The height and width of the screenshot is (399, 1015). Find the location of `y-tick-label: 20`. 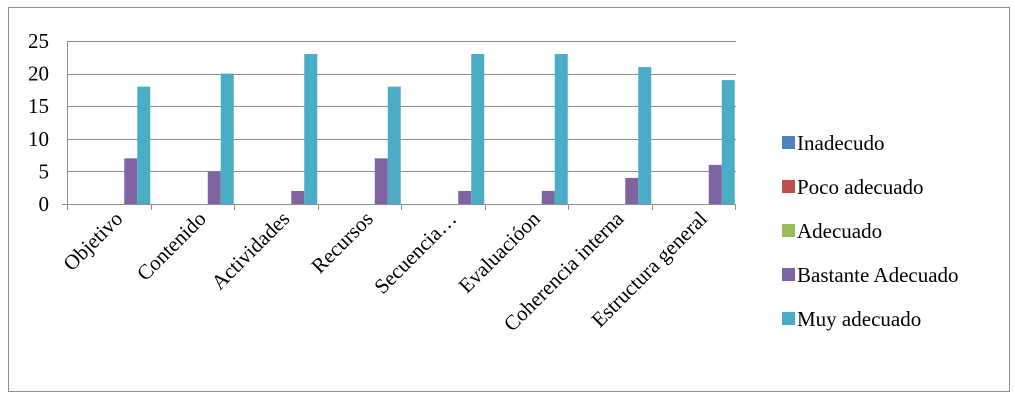

y-tick-label: 20 is located at coordinates (38, 74).